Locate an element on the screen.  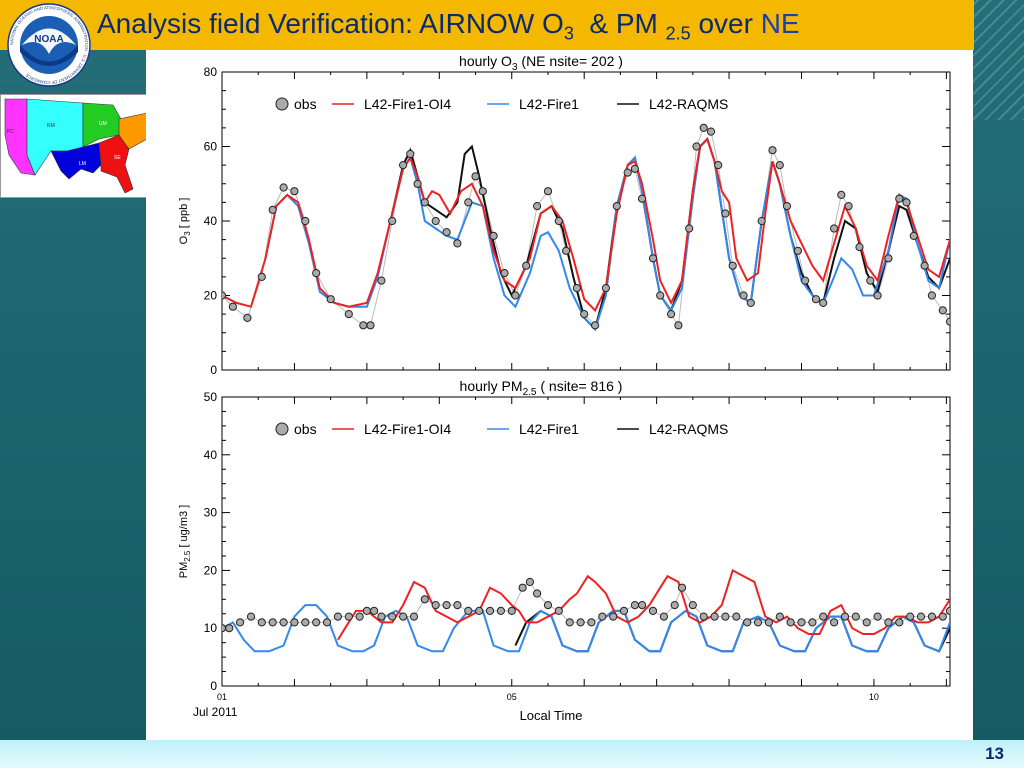
title-bar is located at coordinates (487, 25).